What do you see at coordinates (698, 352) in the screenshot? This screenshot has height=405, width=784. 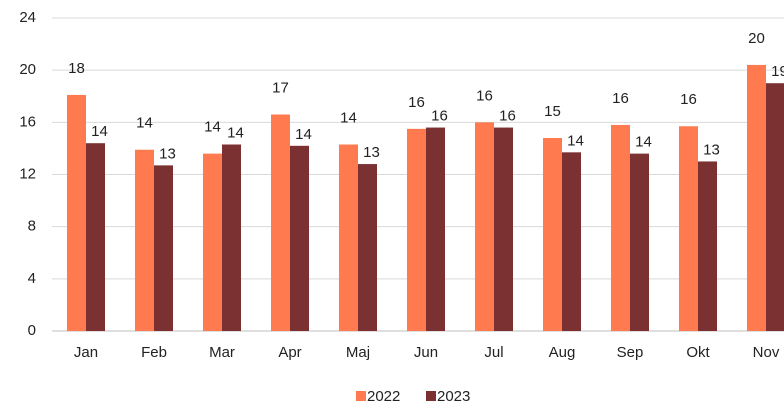 I see `x-tick-label: Okt` at bounding box center [698, 352].